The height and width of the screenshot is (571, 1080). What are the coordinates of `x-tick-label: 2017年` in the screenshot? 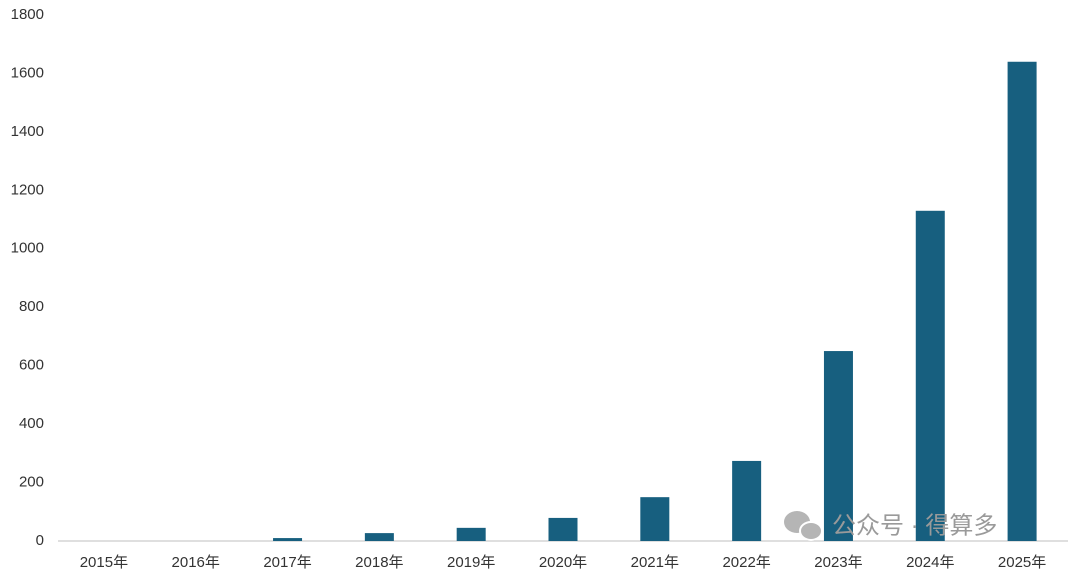 It's located at (287, 562).